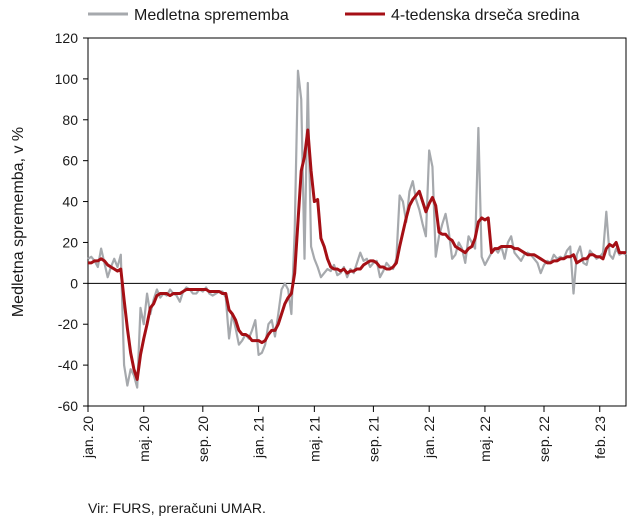 The image size is (635, 524). Describe the element at coordinates (67, 79) in the screenshot. I see `y-tick-label: 100` at that location.